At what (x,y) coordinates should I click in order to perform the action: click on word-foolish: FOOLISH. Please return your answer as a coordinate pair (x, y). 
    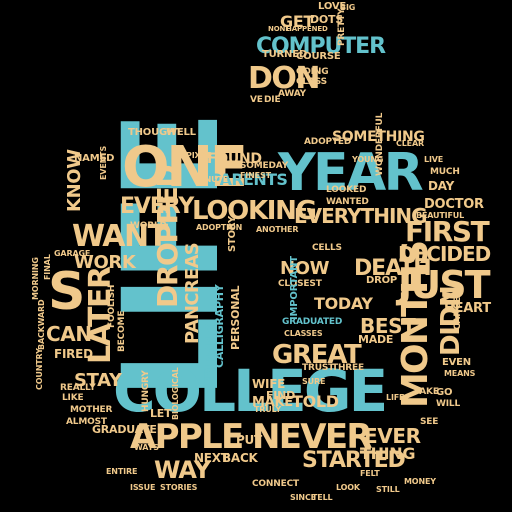
    Looking at the image, I should click on (112, 306).